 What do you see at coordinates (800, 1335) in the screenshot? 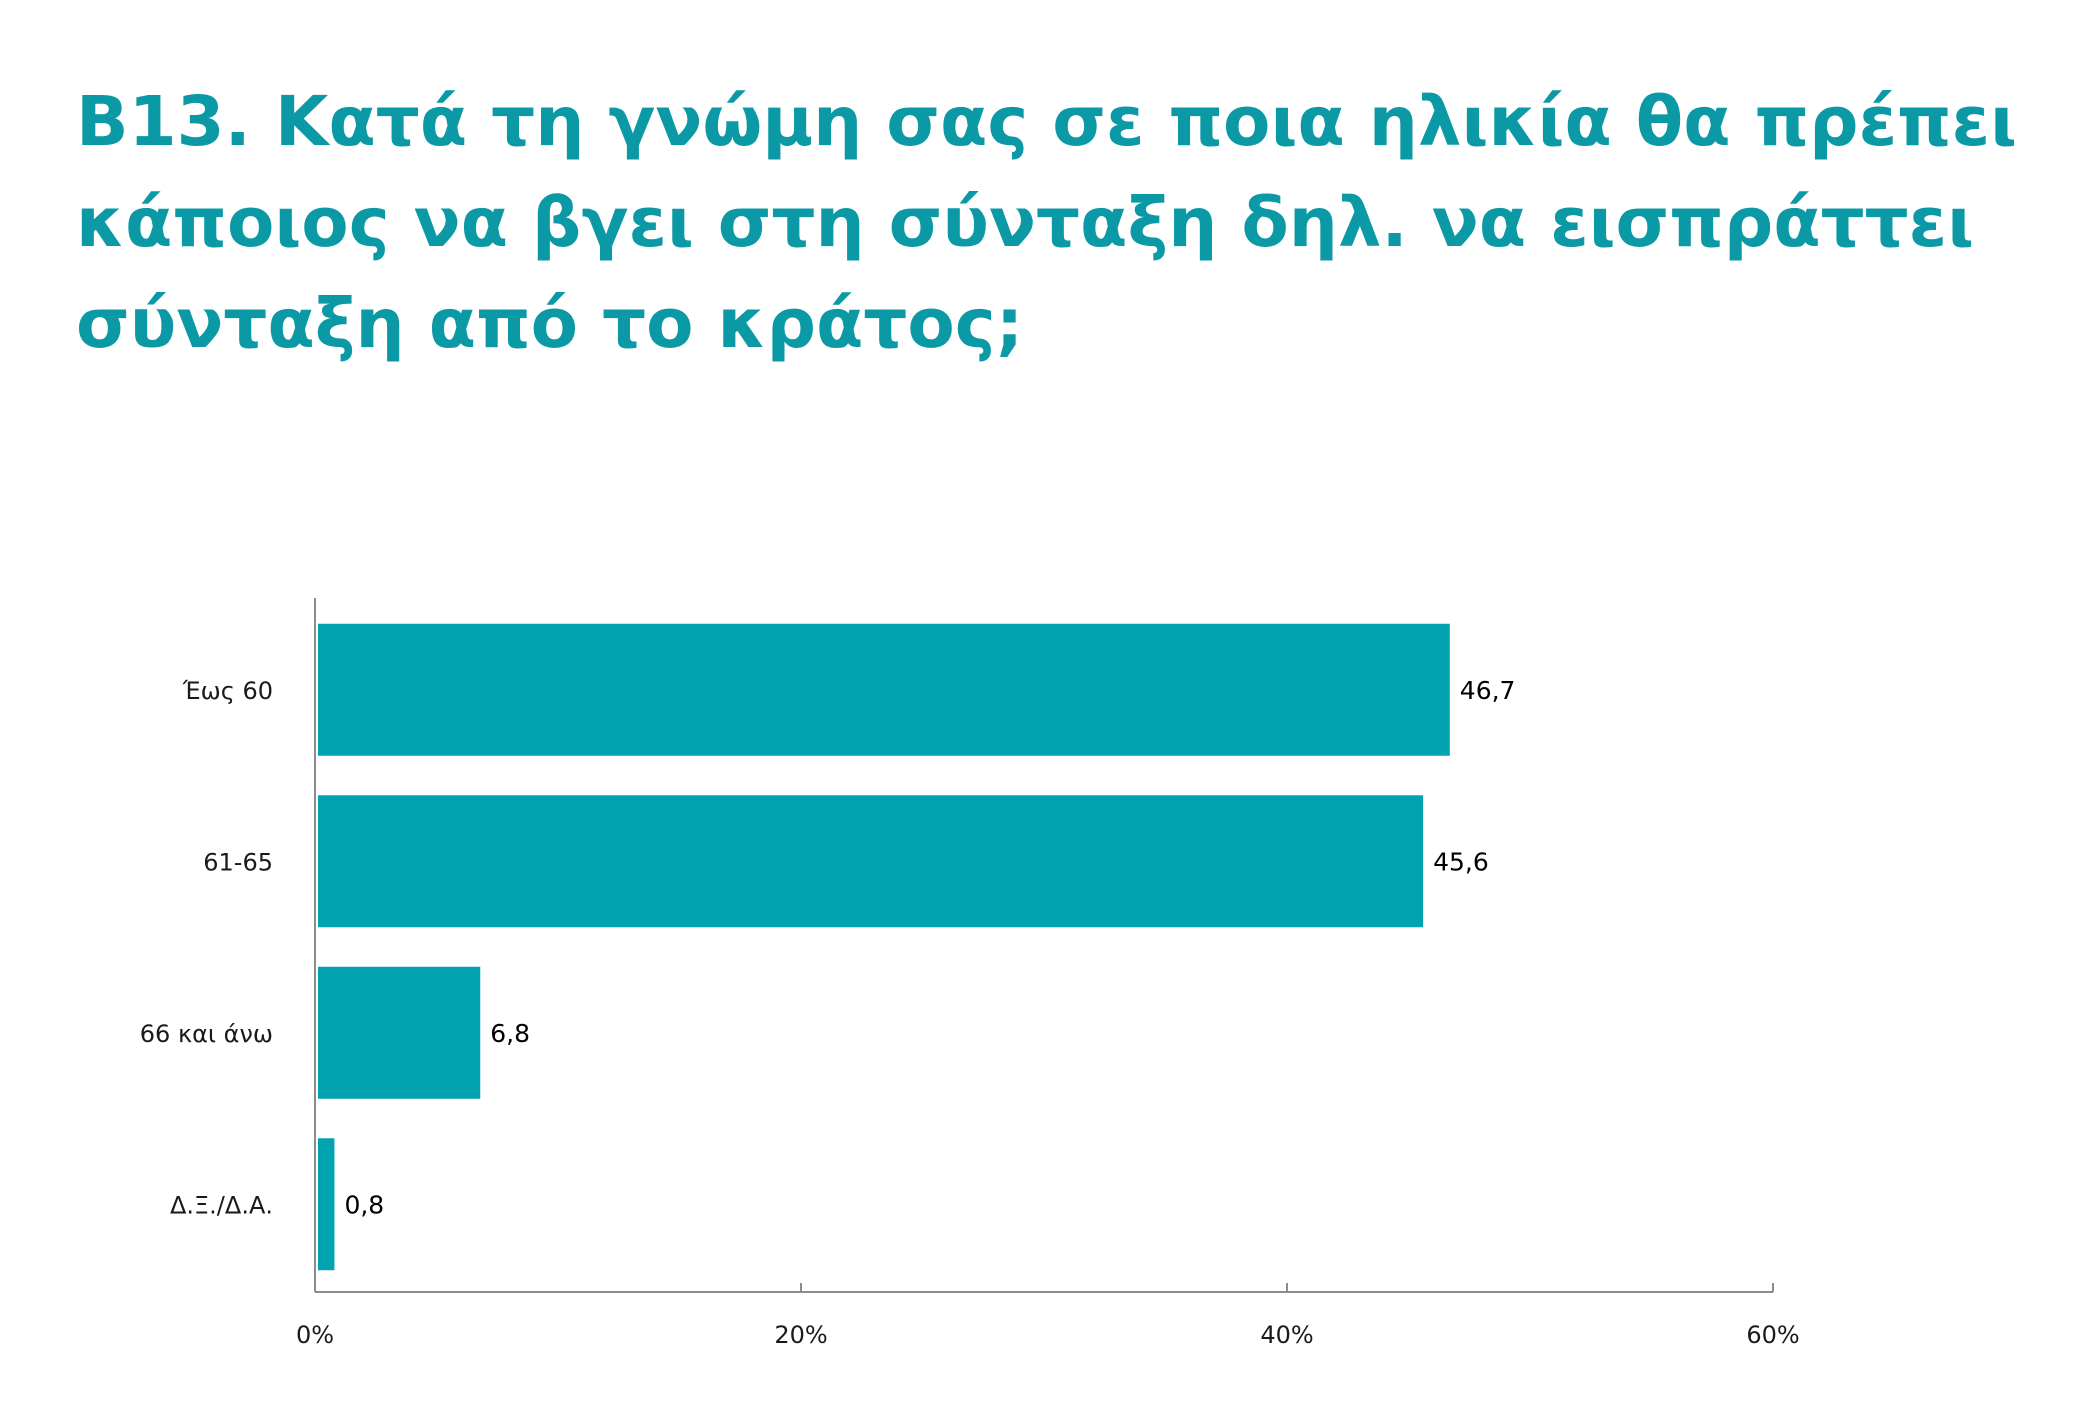
I see `x-tick-label: 20%` at bounding box center [800, 1335].